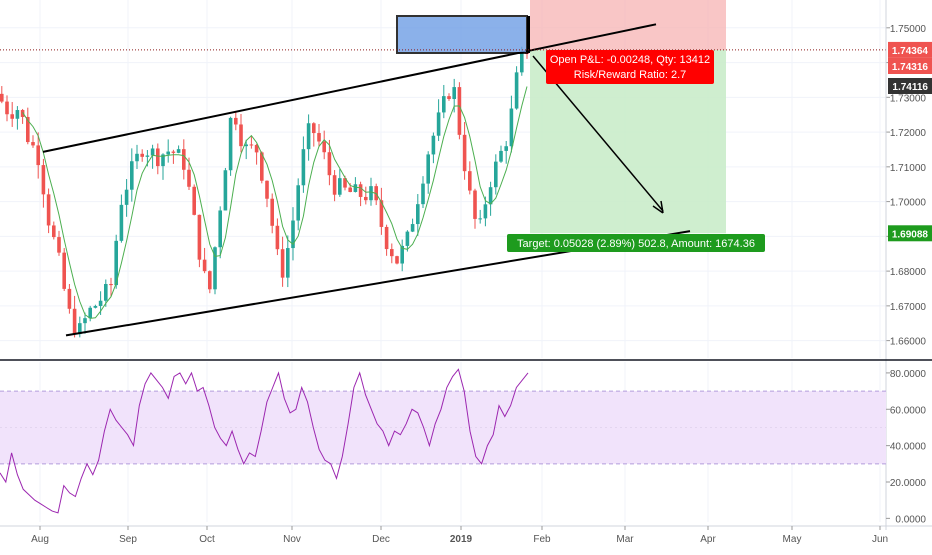  I want to click on time-tick-label: Mar, so click(625, 539).